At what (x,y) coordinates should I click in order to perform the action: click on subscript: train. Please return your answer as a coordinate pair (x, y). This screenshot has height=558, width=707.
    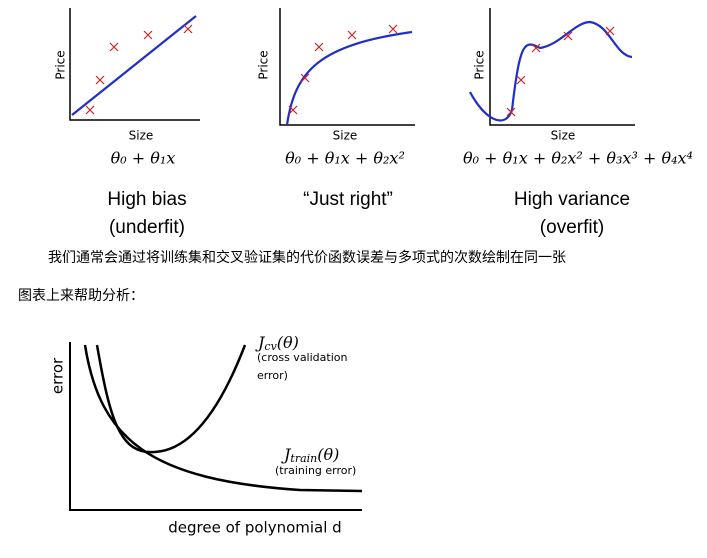
    Looking at the image, I should click on (303, 458).